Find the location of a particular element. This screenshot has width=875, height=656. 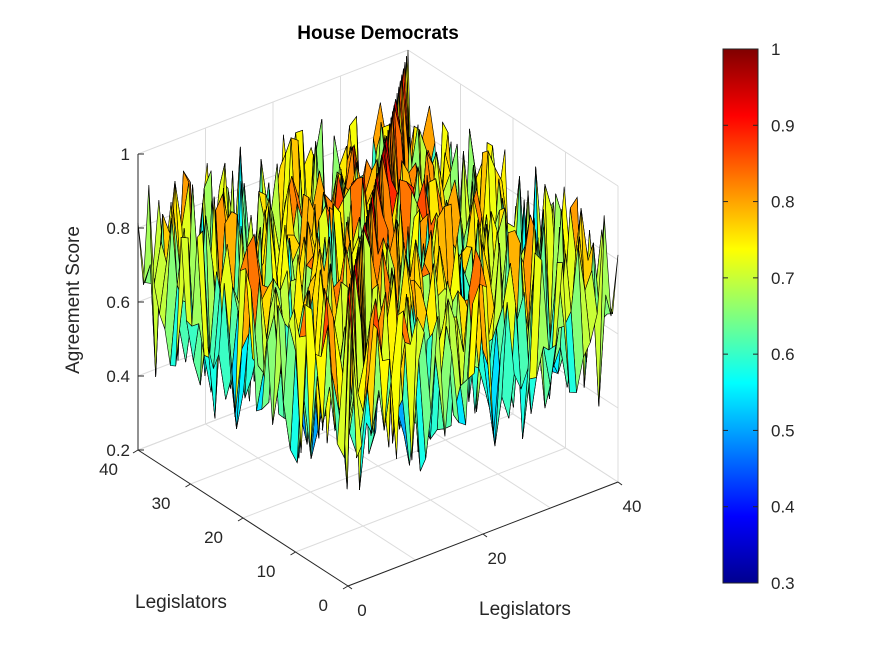

y-tick-label: 40 is located at coordinates (108, 469).